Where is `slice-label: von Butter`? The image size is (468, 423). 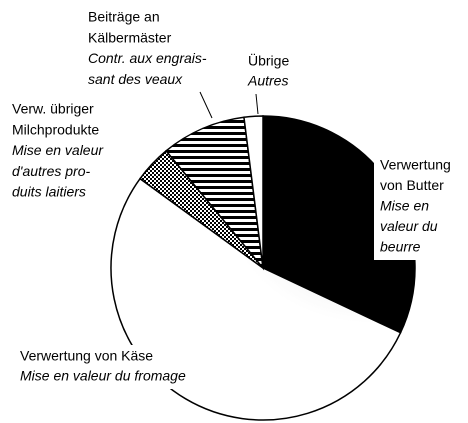 slice-label: von Butter is located at coordinates (412, 185).